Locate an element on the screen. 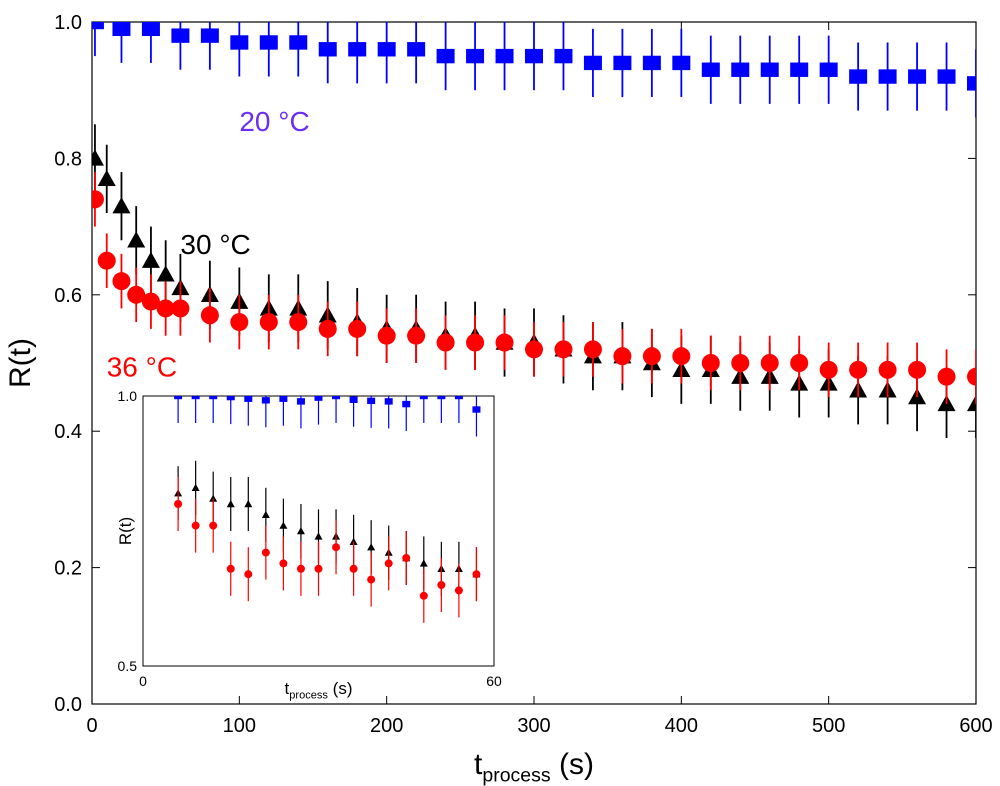 Image resolution: width=1000 pixels, height=786 pixels. main-xtick-label: 100 is located at coordinates (239, 726).